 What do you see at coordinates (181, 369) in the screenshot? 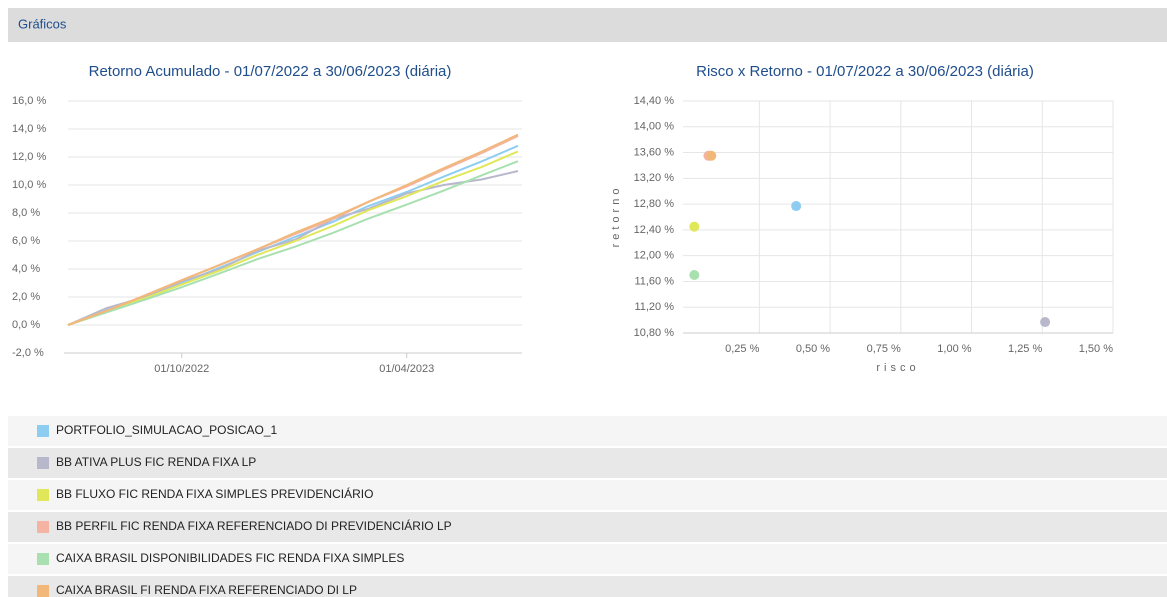
I see `x-tick-label: 01/10/2022` at bounding box center [181, 369].